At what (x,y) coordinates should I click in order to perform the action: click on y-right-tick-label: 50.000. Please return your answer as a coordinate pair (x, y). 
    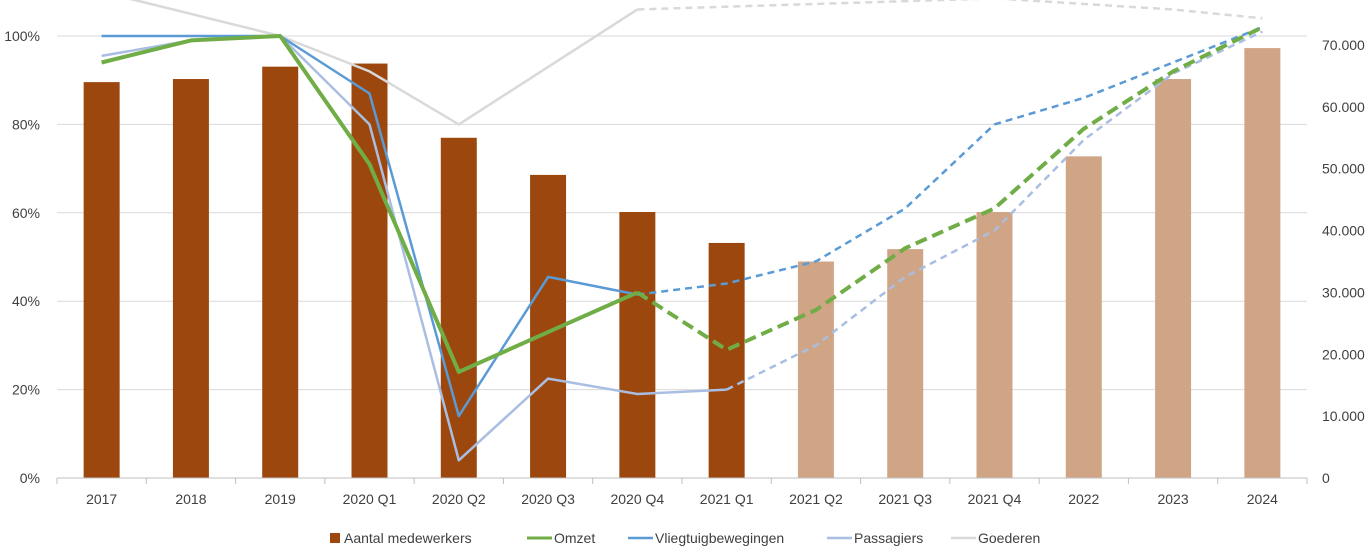
    Looking at the image, I should click on (1343, 169).